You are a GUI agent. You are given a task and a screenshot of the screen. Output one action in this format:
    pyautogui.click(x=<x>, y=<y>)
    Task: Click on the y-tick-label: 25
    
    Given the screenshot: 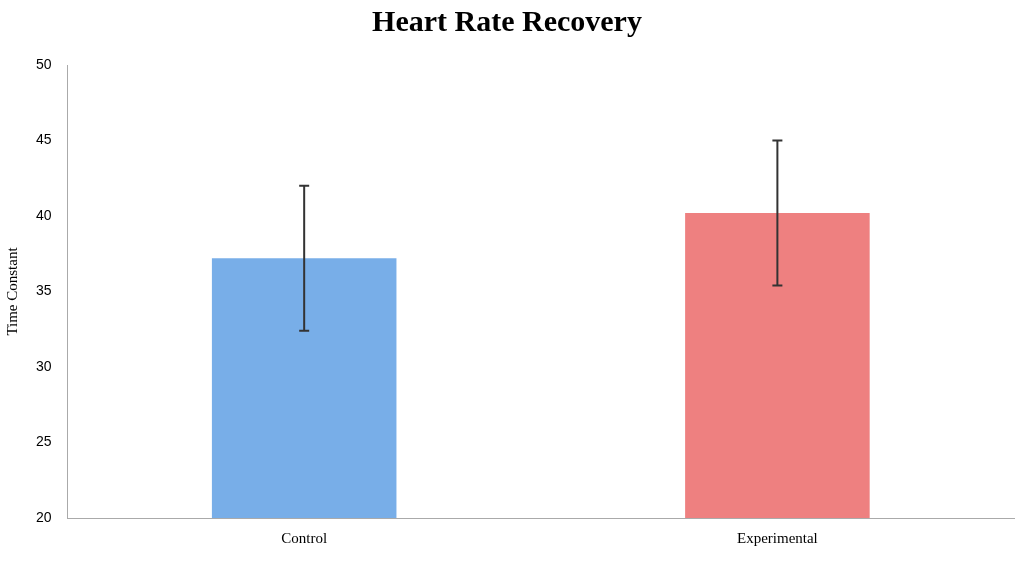 What is the action you would take?
    pyautogui.click(x=43, y=441)
    